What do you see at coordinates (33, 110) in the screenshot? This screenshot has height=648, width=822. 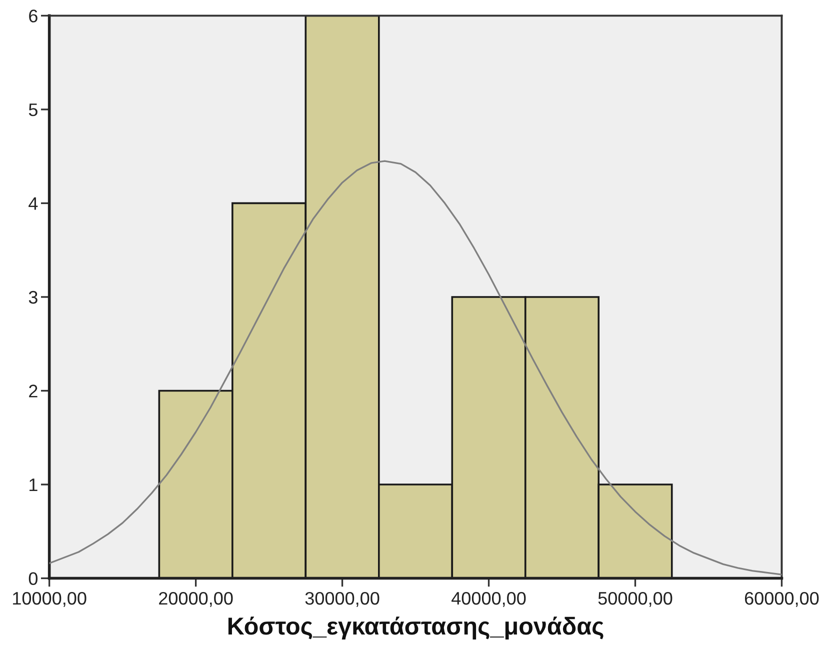 I see `y-tick-label: 5` at bounding box center [33, 110].